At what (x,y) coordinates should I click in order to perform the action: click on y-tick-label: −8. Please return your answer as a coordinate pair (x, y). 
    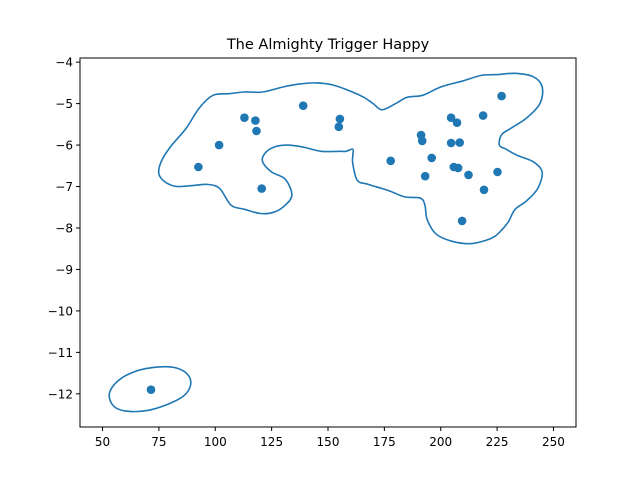
    Looking at the image, I should click on (64, 228).